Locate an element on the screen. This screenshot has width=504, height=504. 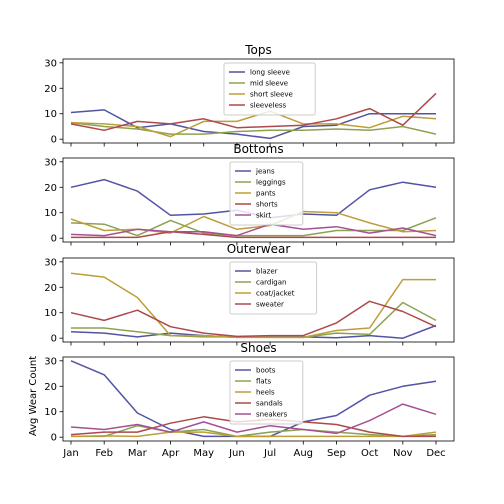
legend-label: leggings is located at coordinates (271, 183).